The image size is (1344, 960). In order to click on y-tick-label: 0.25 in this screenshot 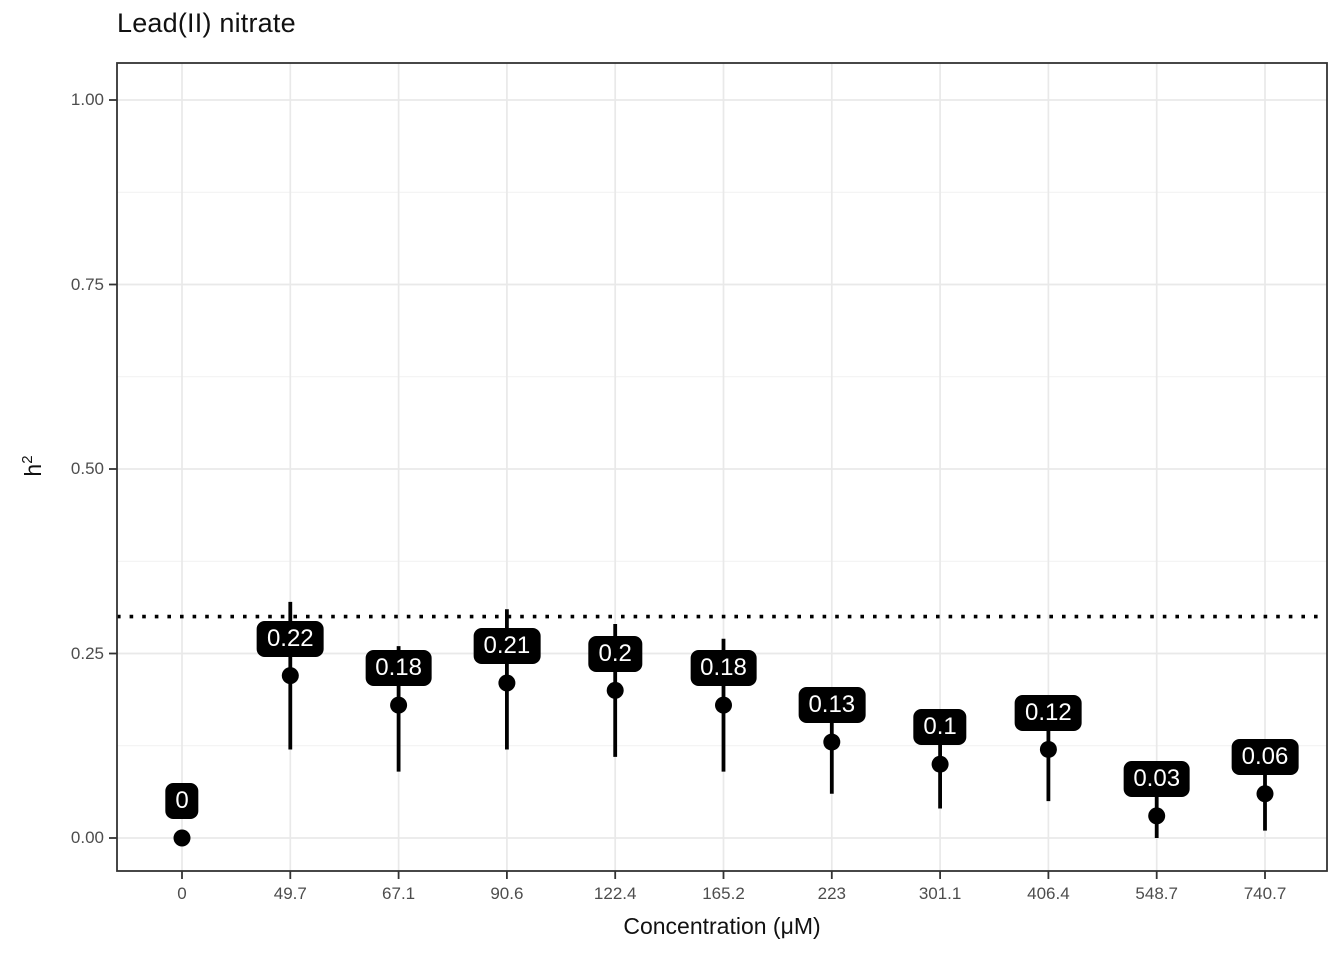, I will do `click(87, 653)`.